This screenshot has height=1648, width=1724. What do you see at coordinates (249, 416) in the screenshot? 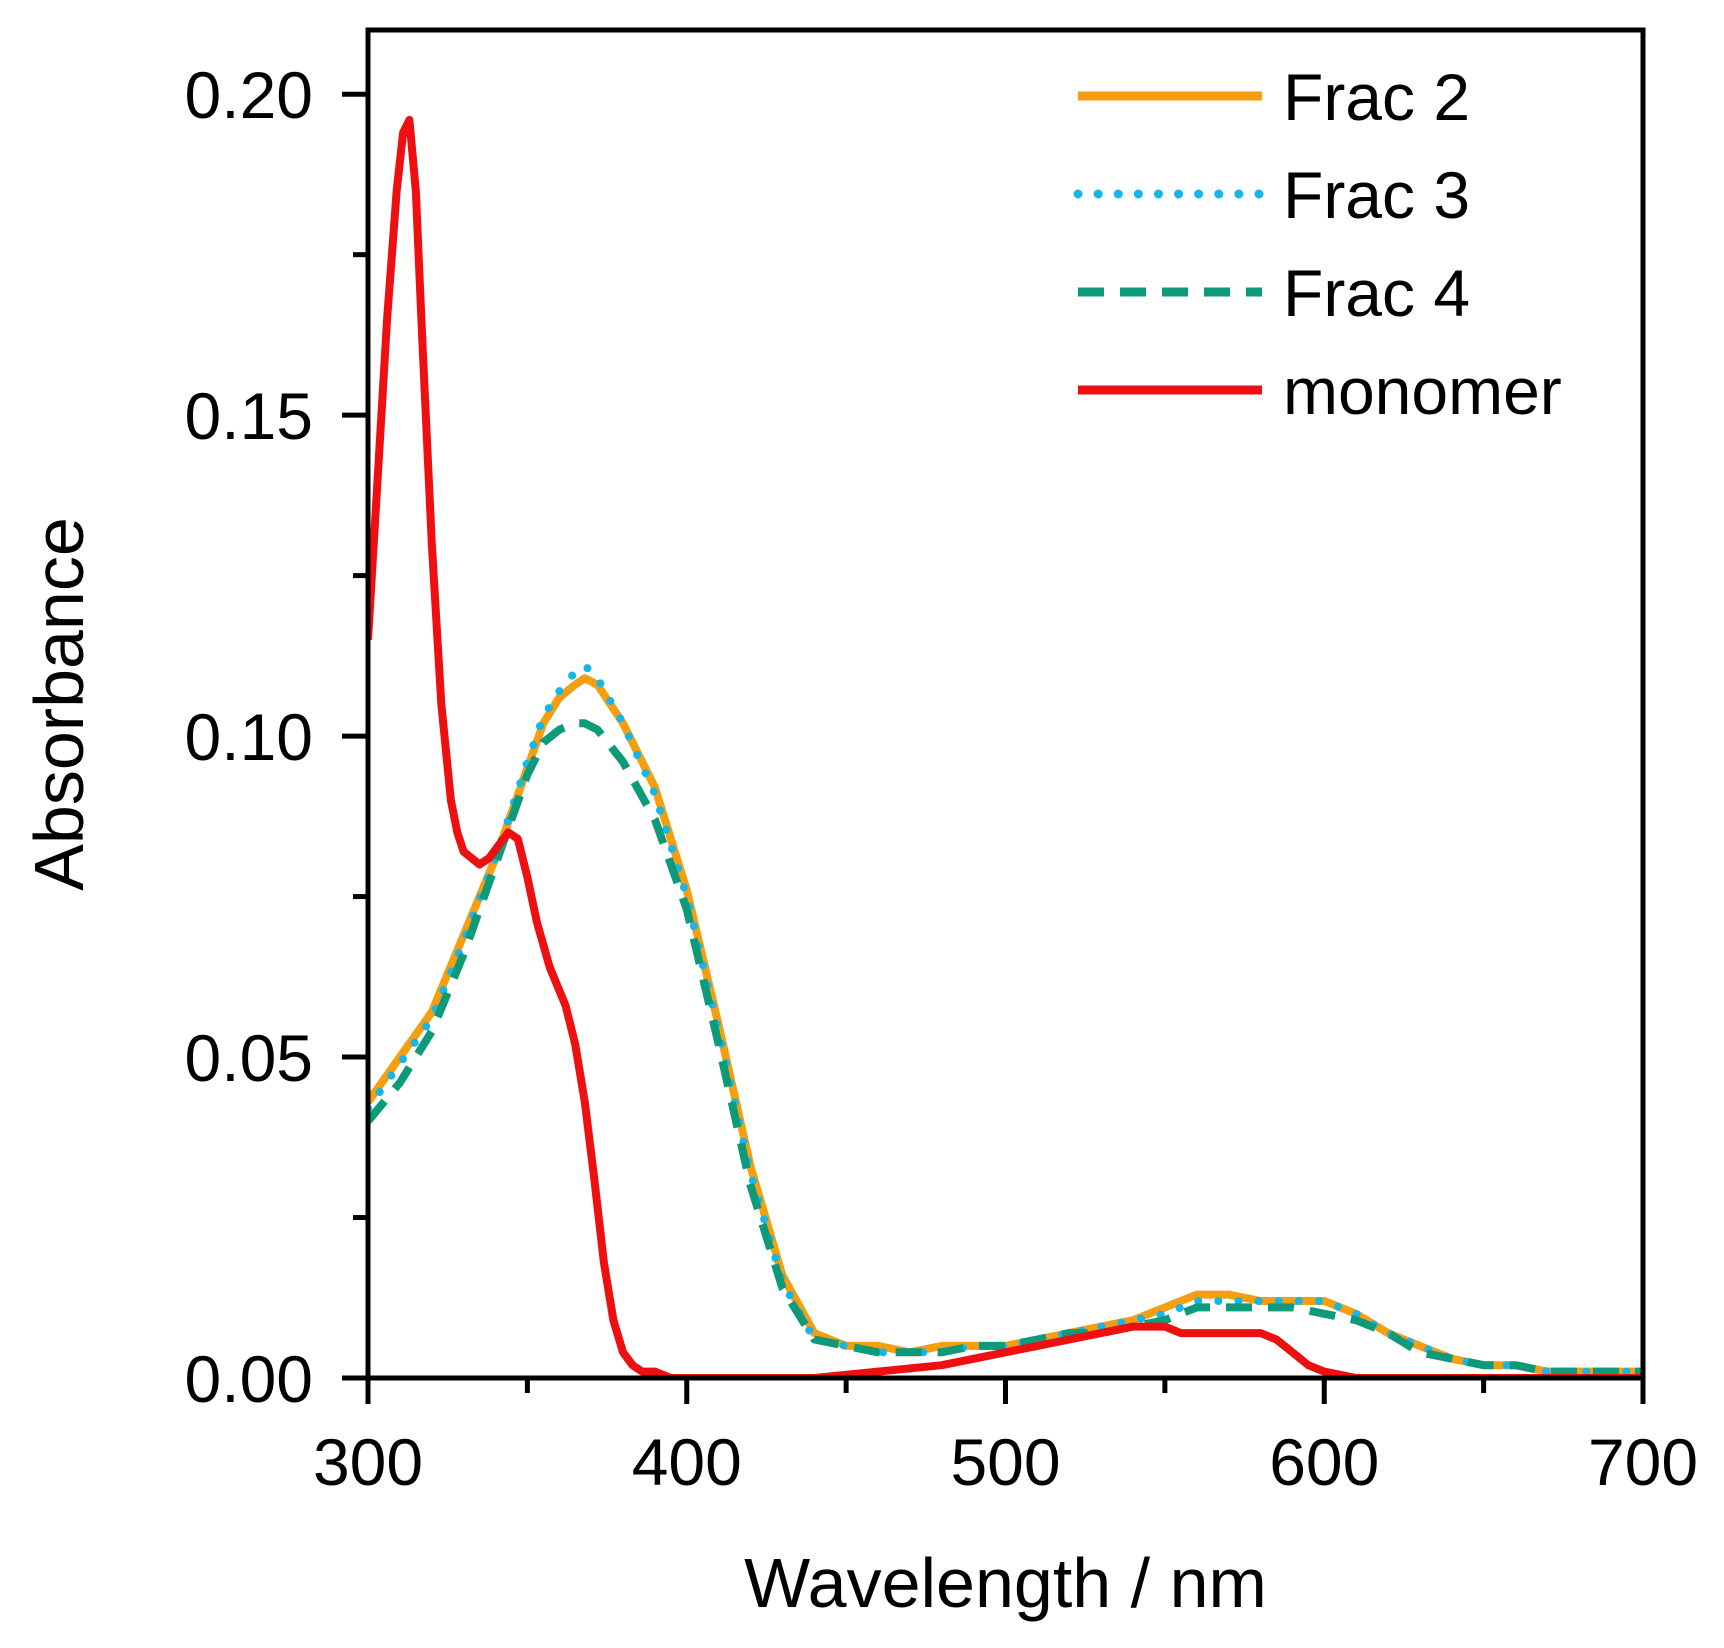
I see `y-tick-label: 0.15` at bounding box center [249, 416].